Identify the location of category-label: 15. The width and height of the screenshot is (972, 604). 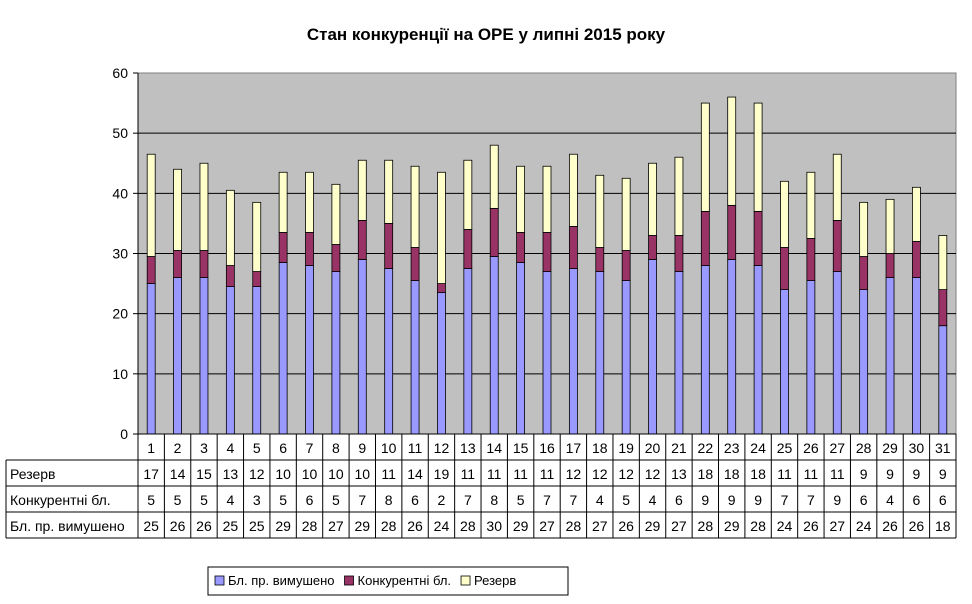
(521, 448).